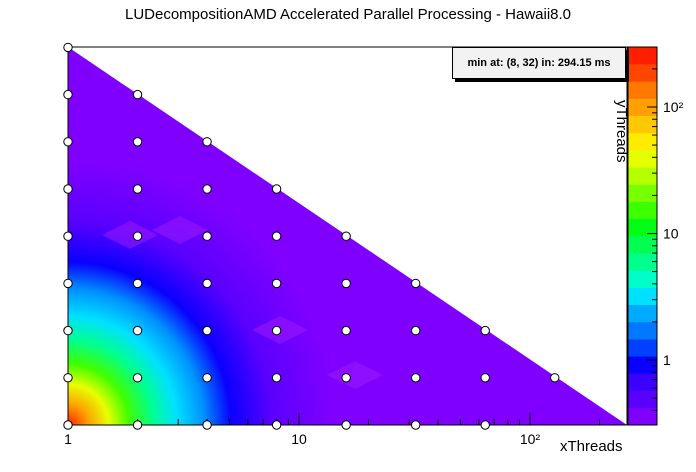 Image resolution: width=696 pixels, height=472 pixels. Describe the element at coordinates (530, 439) in the screenshot. I see `x-tick-label: 10²` at that location.